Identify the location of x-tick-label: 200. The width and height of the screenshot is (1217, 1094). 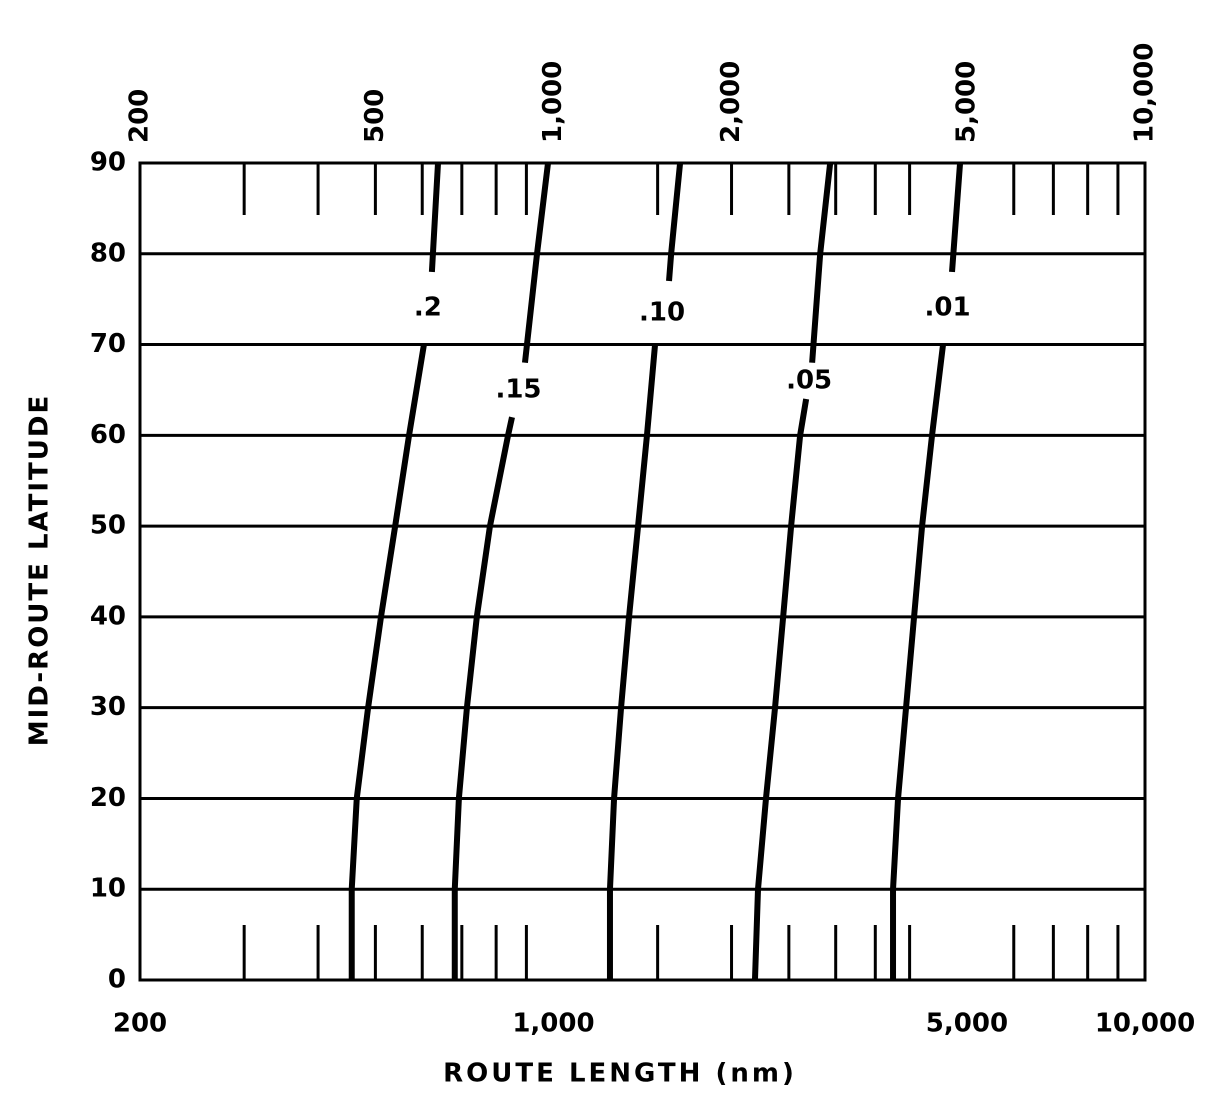
(140, 1024).